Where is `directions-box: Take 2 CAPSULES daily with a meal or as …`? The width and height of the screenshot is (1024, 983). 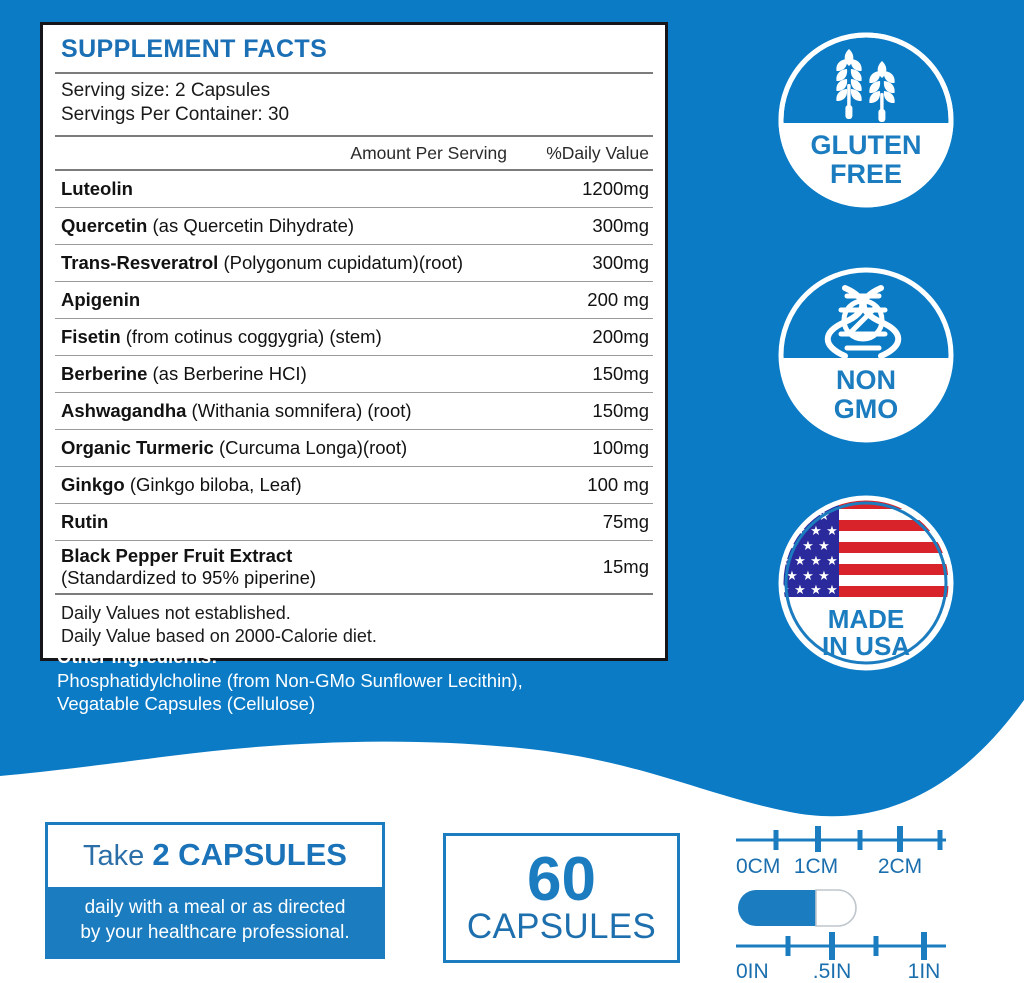 directions-box: Take 2 CAPSULES daily with a meal or as … is located at coordinates (215, 891).